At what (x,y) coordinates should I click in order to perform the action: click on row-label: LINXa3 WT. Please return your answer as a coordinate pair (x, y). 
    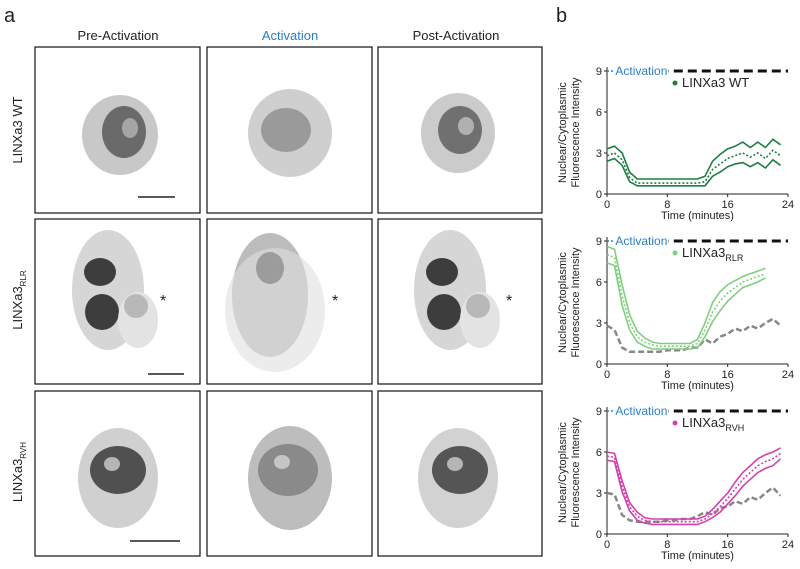
    Looking at the image, I should click on (17, 129).